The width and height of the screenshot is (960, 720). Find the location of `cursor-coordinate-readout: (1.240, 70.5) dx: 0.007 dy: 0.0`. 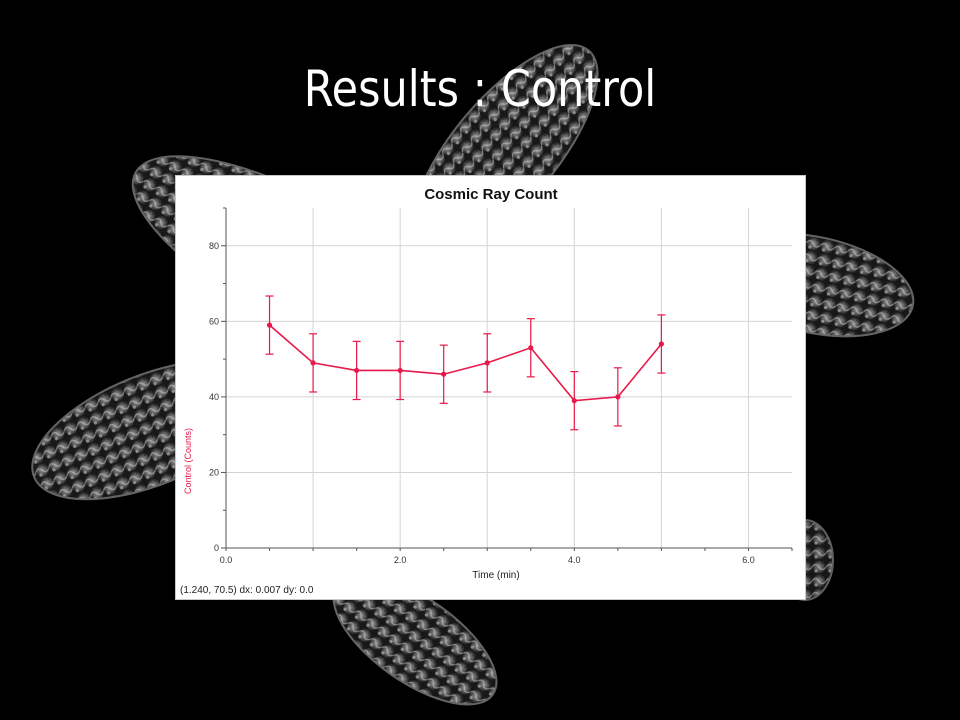

cursor-coordinate-readout: (1.240, 70.5) dx: 0.007 dy: 0.0 is located at coordinates (247, 590).